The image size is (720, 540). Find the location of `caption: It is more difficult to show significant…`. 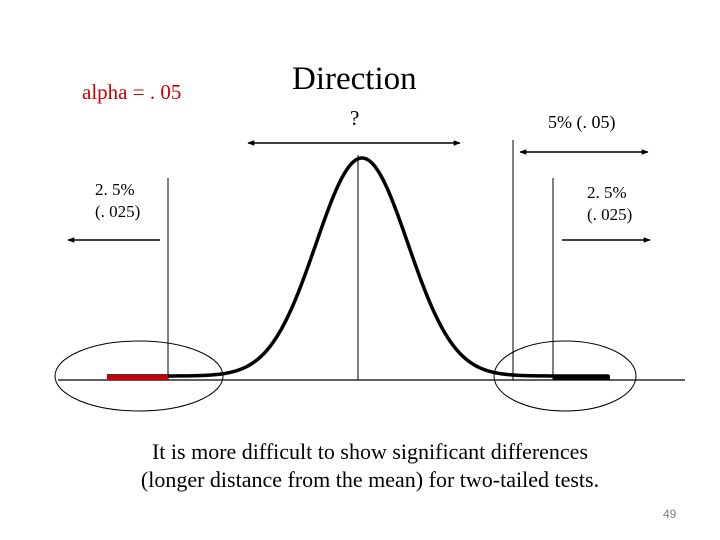

caption: It is more difficult to show significant… is located at coordinates (370, 466).